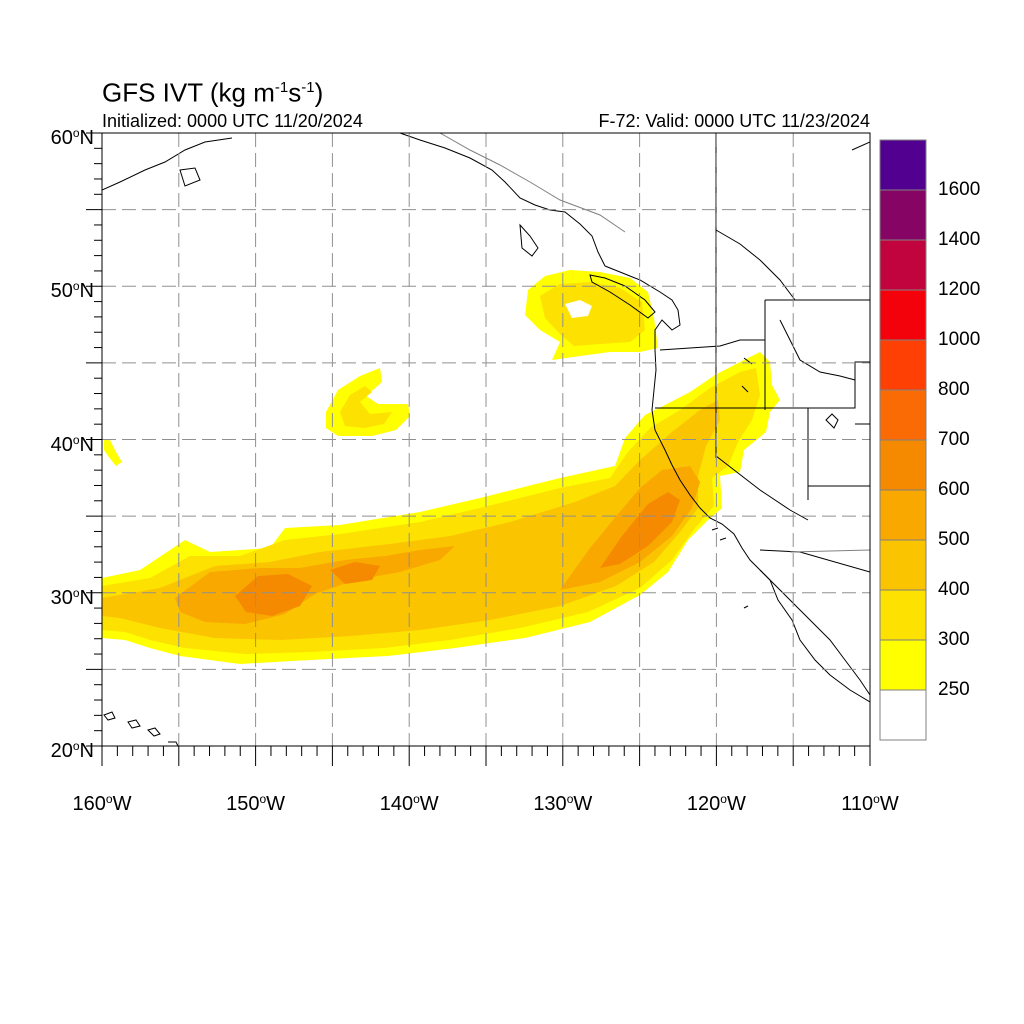 This screenshot has height=1024, width=1024. Describe the element at coordinates (959, 289) in the screenshot. I see `colorbar-label: 1200` at that location.